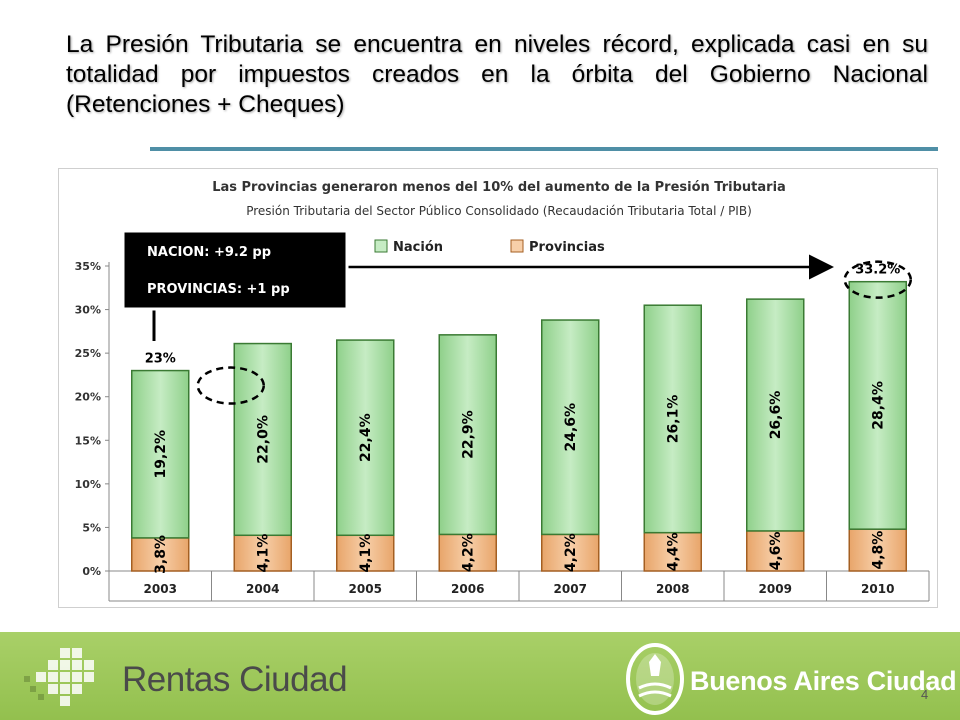 This screenshot has height=720, width=960. I want to click on x-tick-label: 2010, so click(877, 589).